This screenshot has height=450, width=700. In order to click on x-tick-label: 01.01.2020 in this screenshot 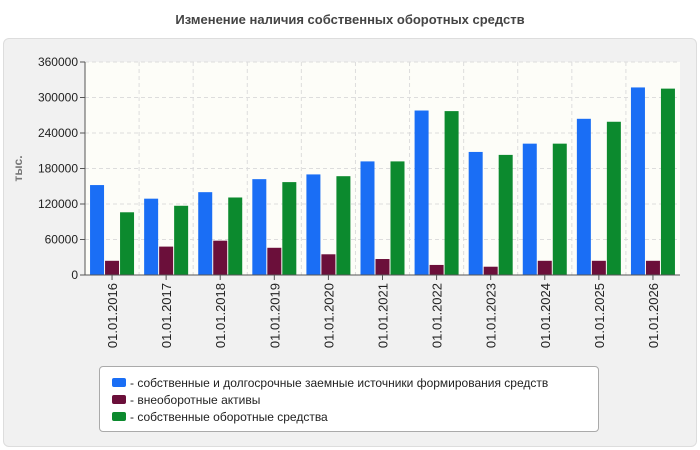, I will do `click(328, 315)`.